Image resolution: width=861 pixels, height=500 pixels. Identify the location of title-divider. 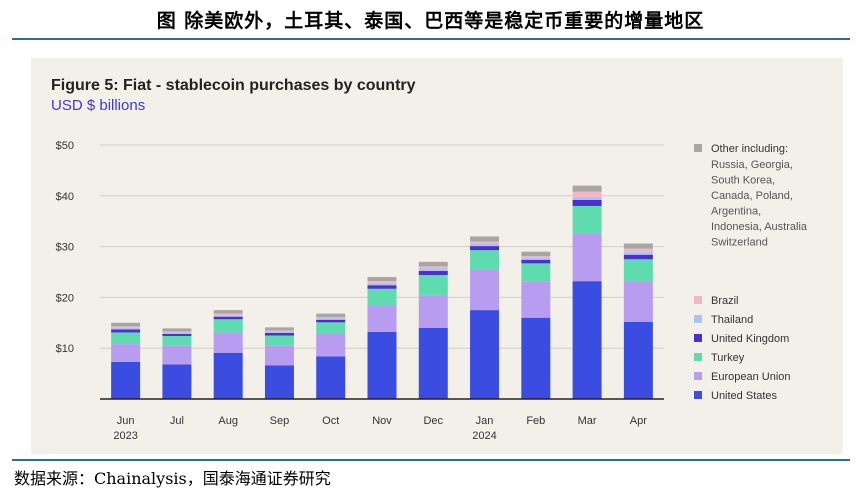
(431, 39).